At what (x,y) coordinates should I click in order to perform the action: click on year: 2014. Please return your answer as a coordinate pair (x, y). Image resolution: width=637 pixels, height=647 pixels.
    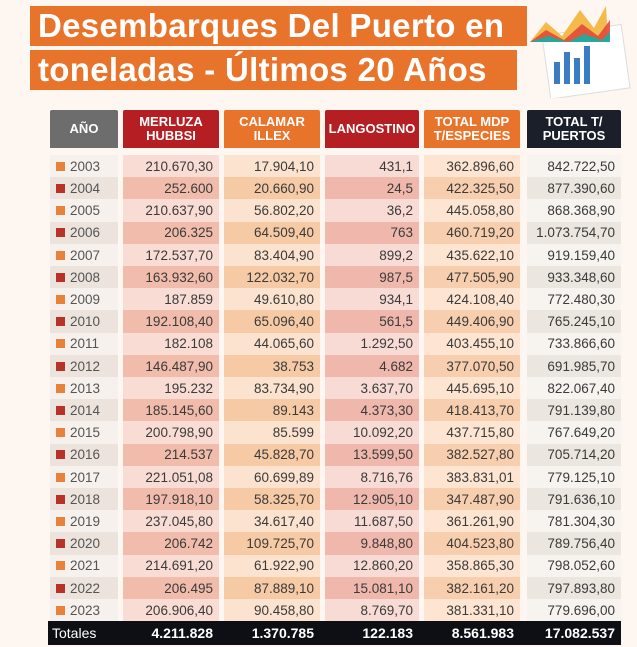
    Looking at the image, I should click on (85, 410).